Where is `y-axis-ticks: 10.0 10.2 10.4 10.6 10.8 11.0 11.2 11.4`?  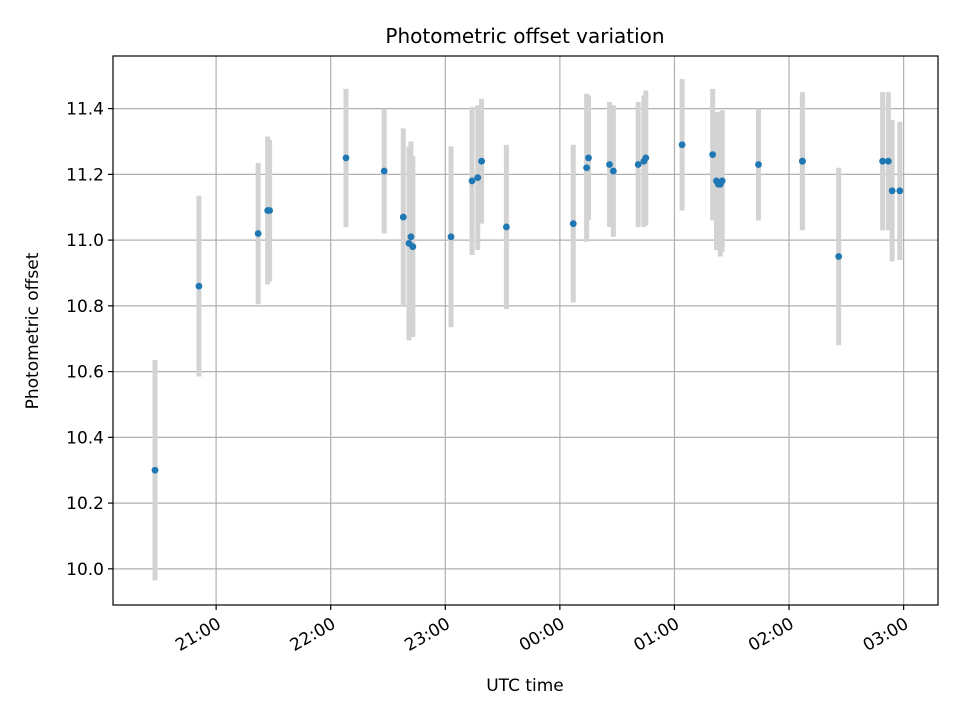
y-axis-ticks: 10.0 10.2 10.4 10.6 10.8 11.0 11.2 11.4 is located at coordinates (89, 340).